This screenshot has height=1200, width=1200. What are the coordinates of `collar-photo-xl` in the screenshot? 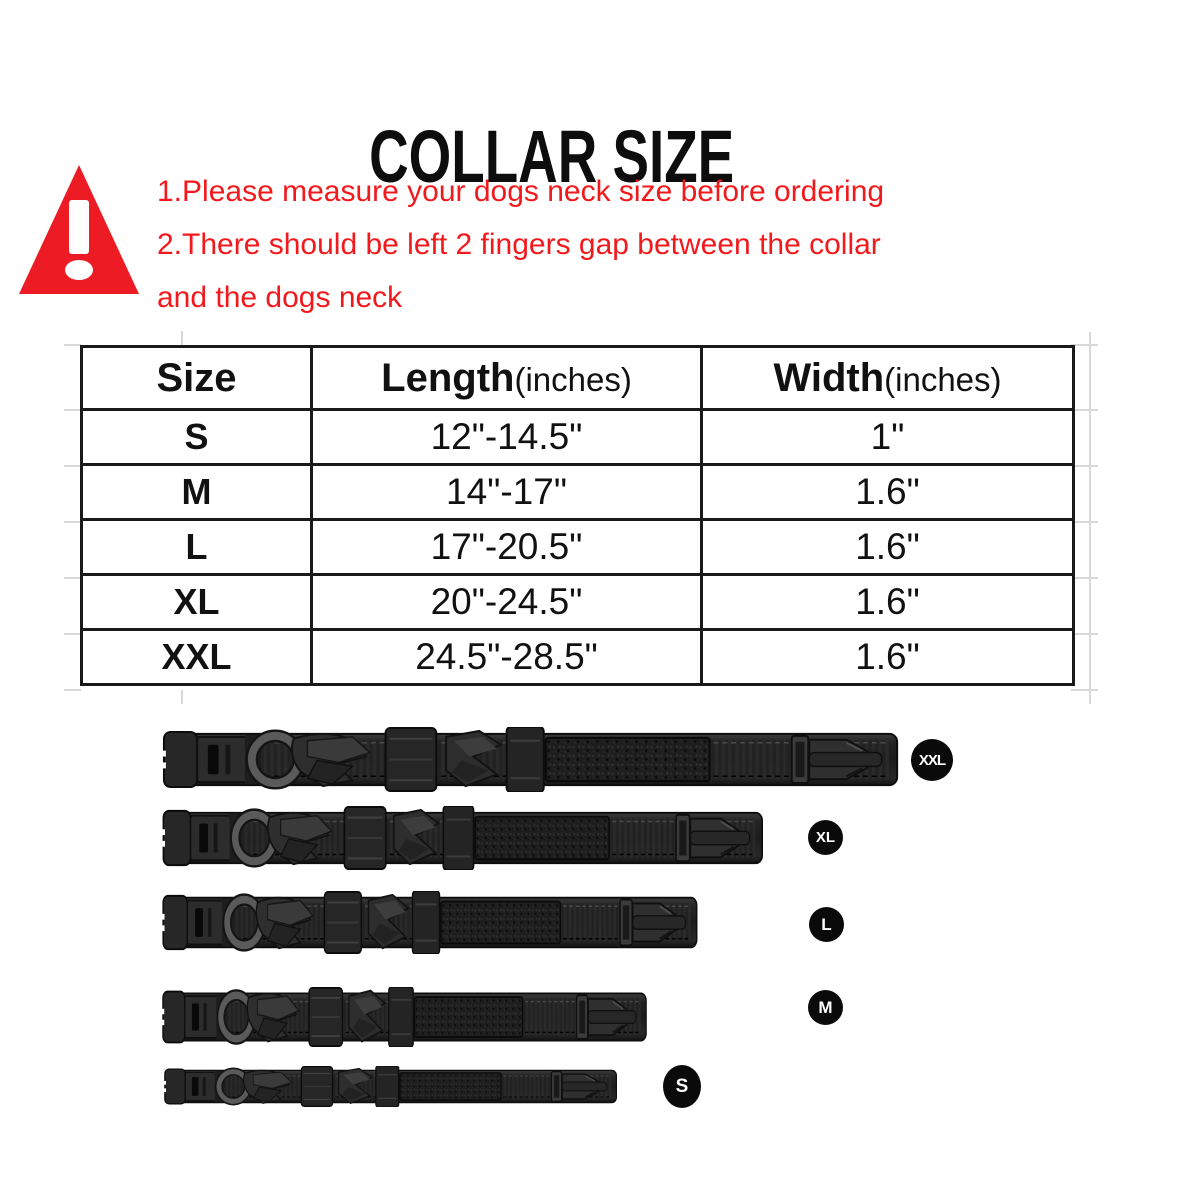 It's located at (464, 838).